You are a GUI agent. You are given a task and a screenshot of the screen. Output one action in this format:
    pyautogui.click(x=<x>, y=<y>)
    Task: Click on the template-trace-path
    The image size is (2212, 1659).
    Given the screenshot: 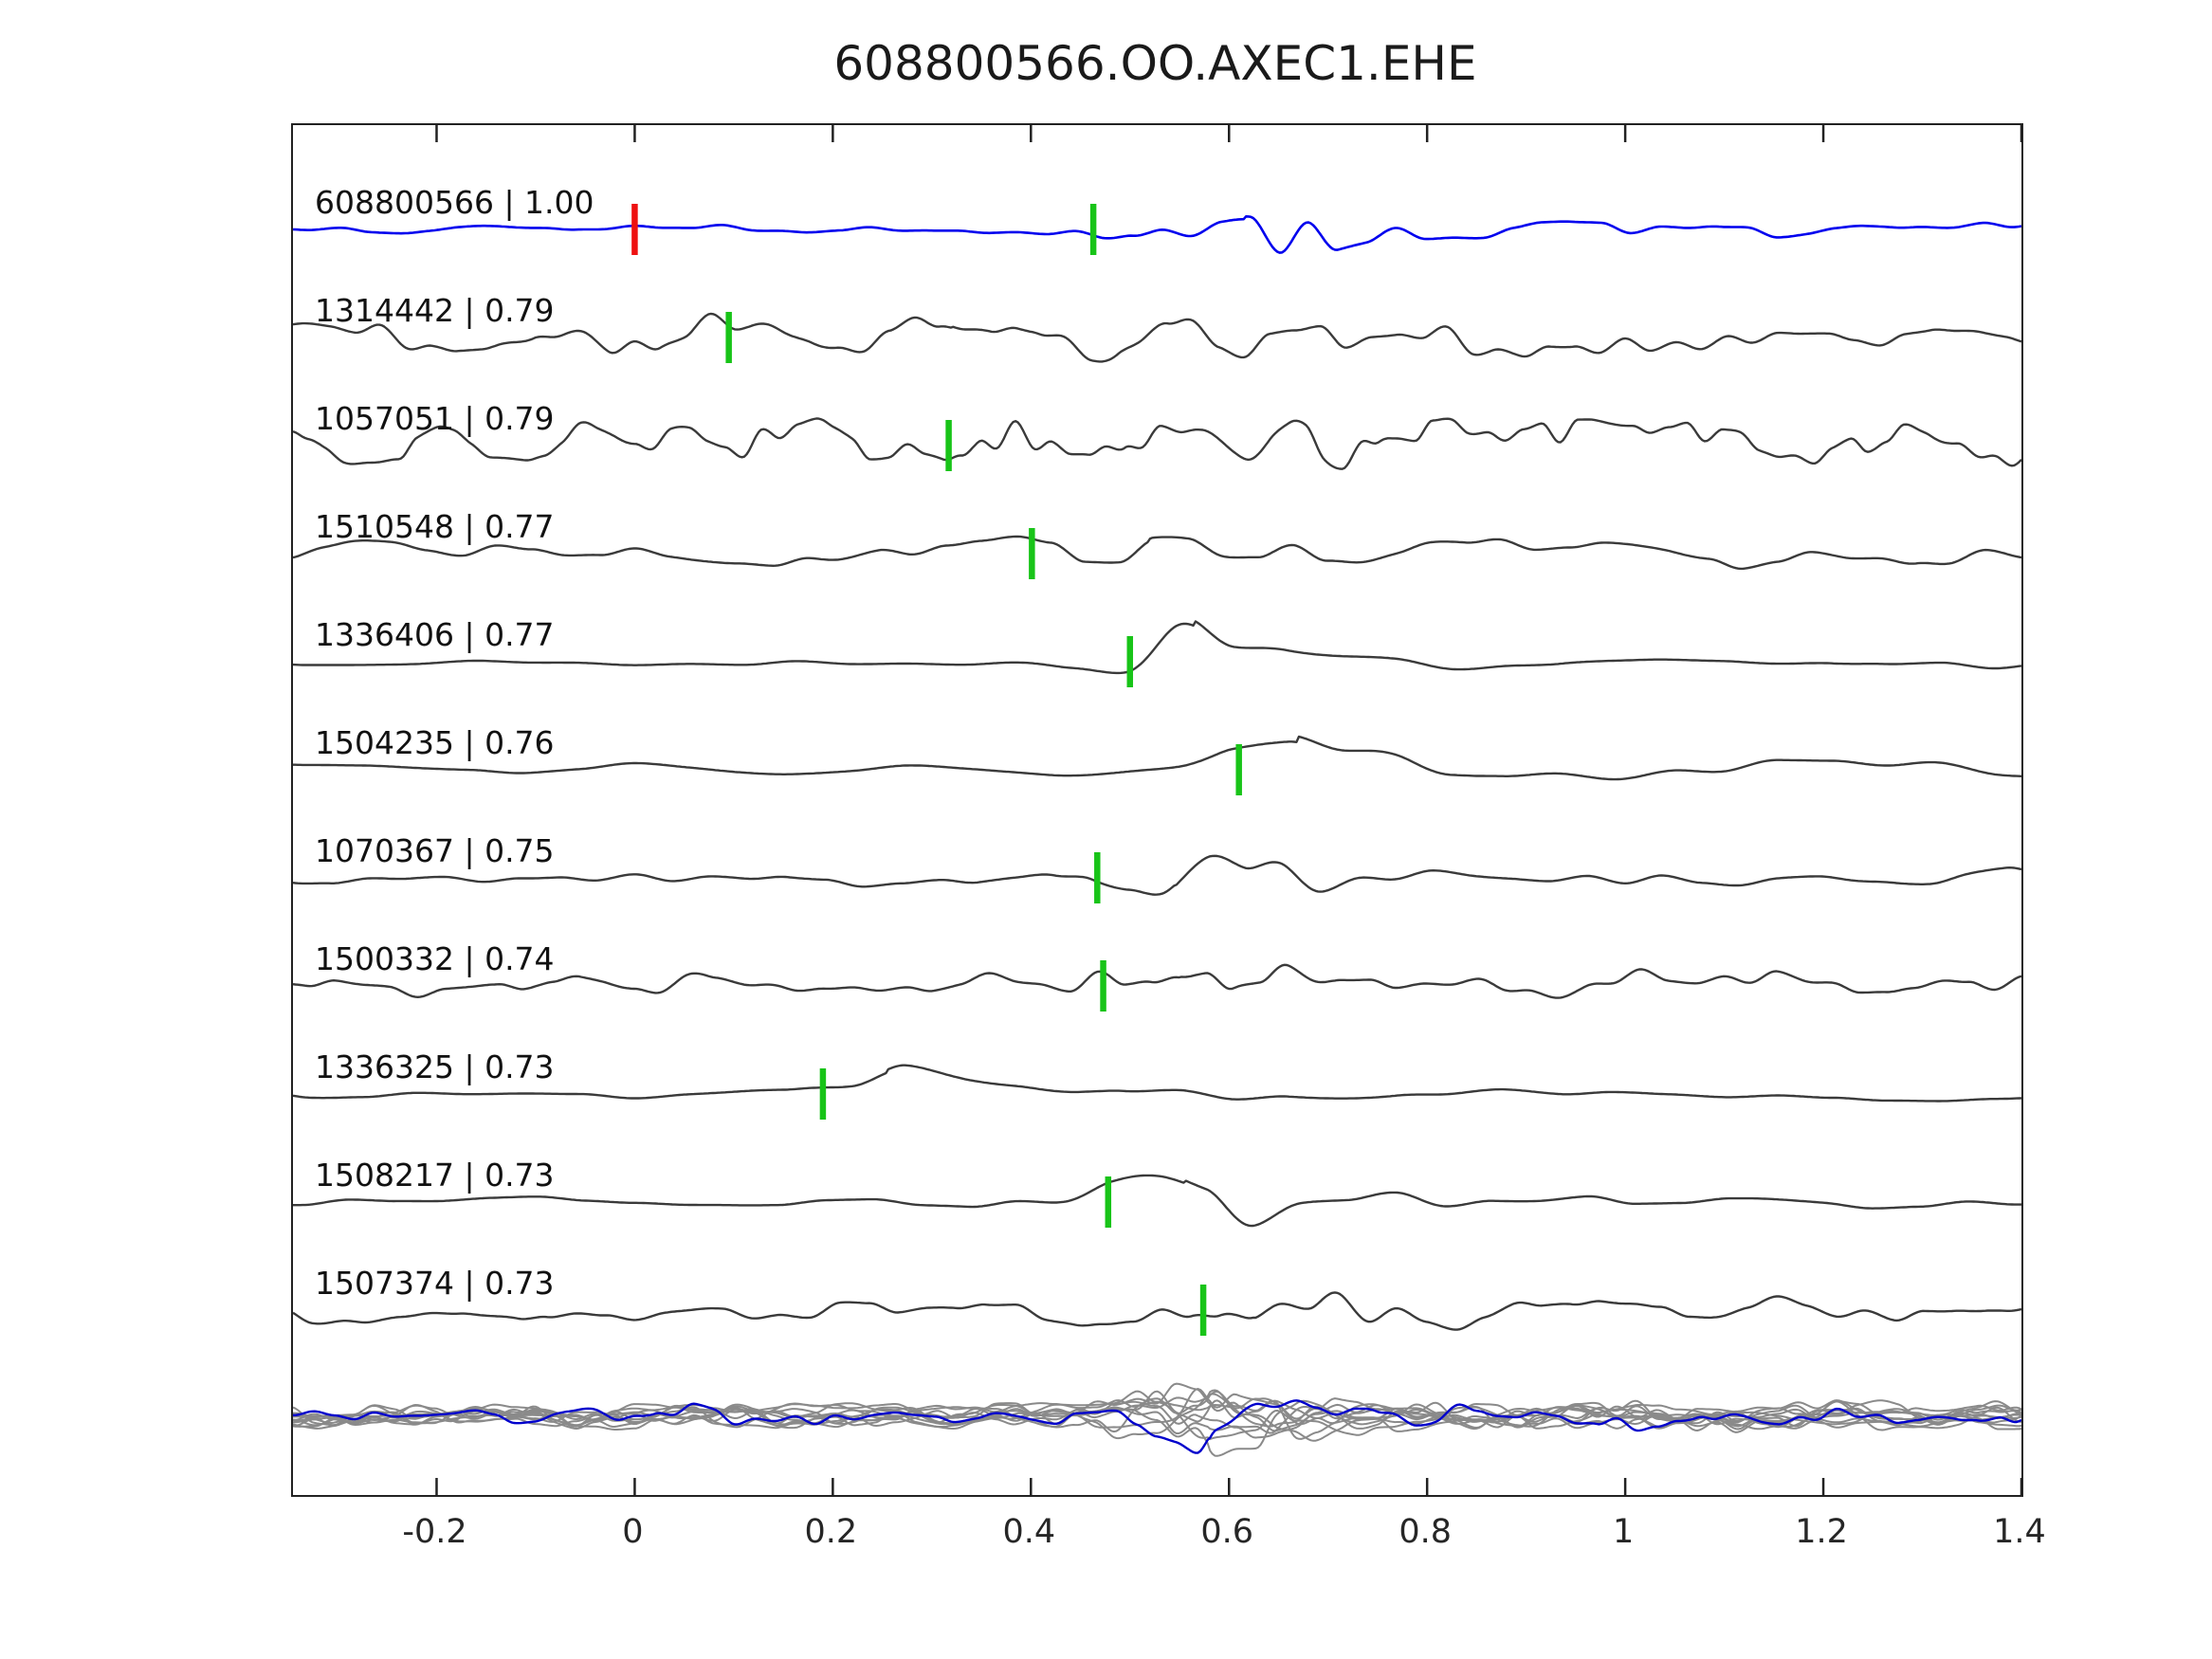 What is the action you would take?
    pyautogui.click(x=1157, y=234)
    